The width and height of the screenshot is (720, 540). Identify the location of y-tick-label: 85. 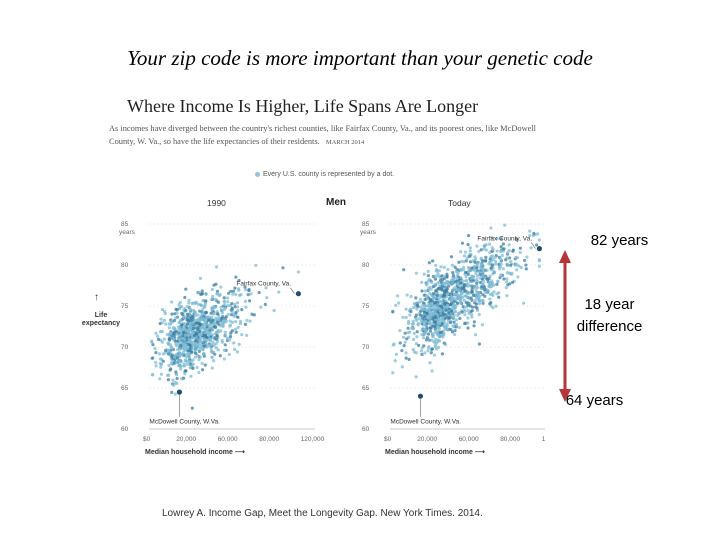
(125, 224).